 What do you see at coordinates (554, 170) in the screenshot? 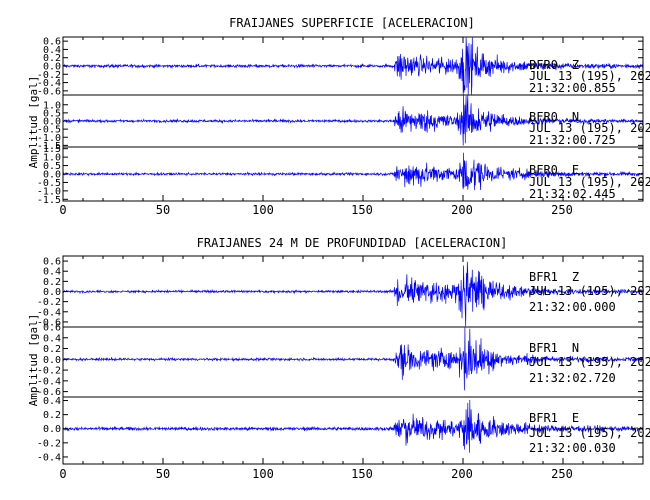
I see `station-label: BFR0 E` at bounding box center [554, 170].